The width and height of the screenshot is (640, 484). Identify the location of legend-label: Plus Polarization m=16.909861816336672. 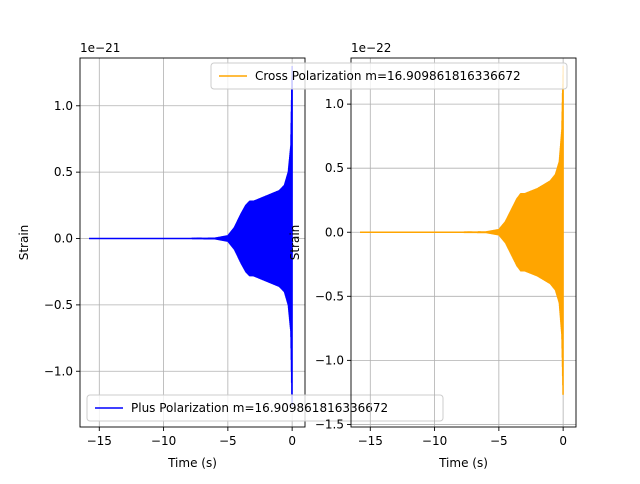
(259, 408).